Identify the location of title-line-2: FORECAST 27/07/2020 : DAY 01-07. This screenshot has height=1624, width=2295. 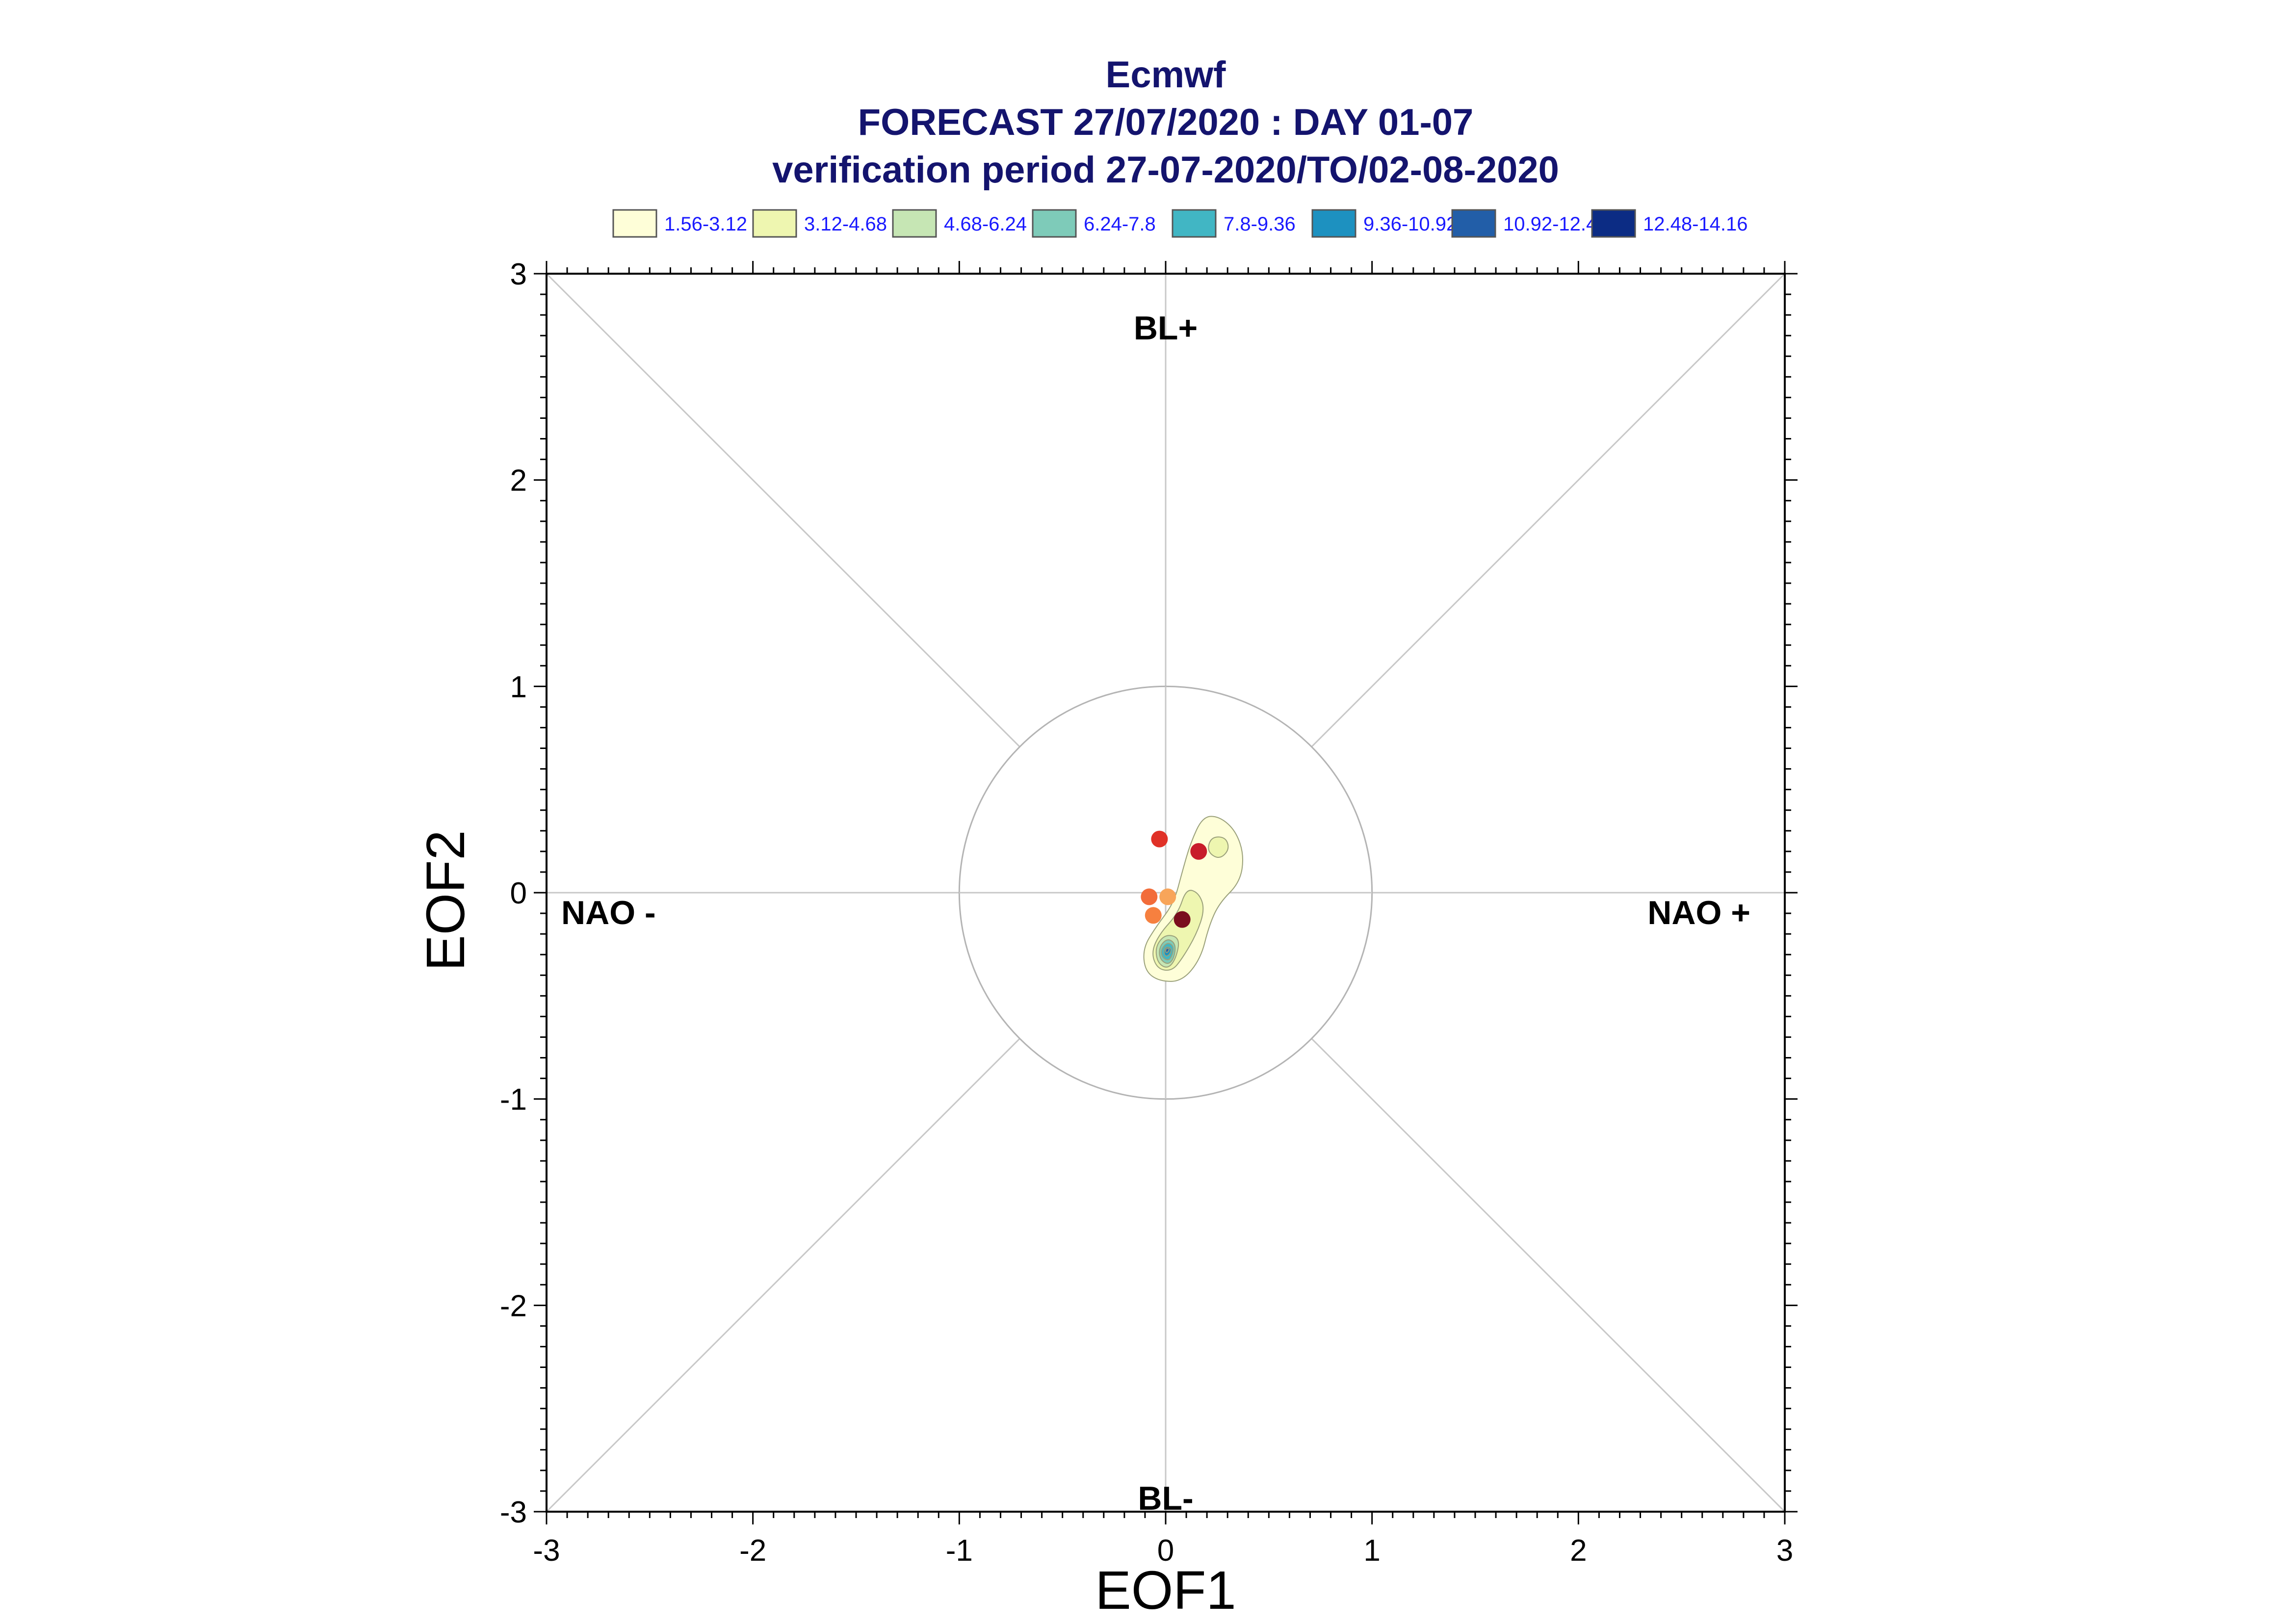
(1166, 122).